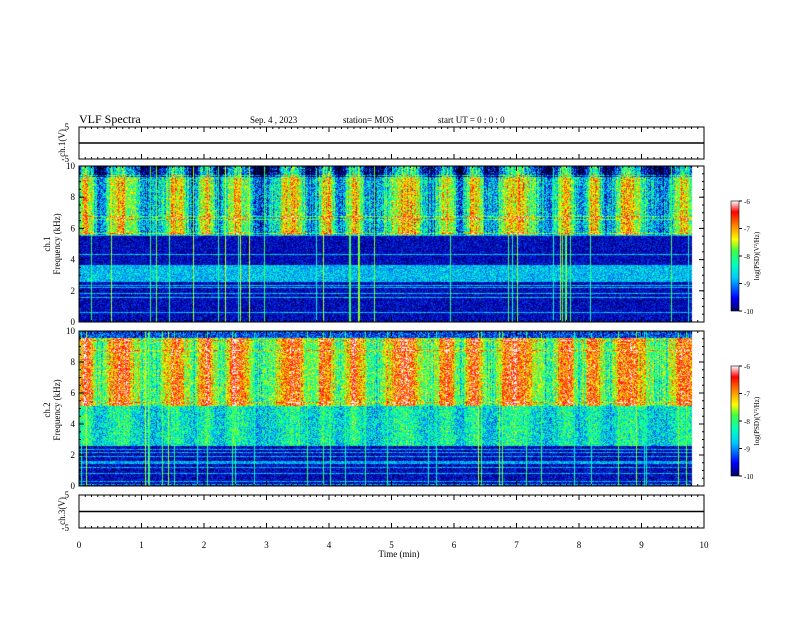  Describe the element at coordinates (47, 243) in the screenshot. I see `ch1-channel-label: ch.1` at that location.